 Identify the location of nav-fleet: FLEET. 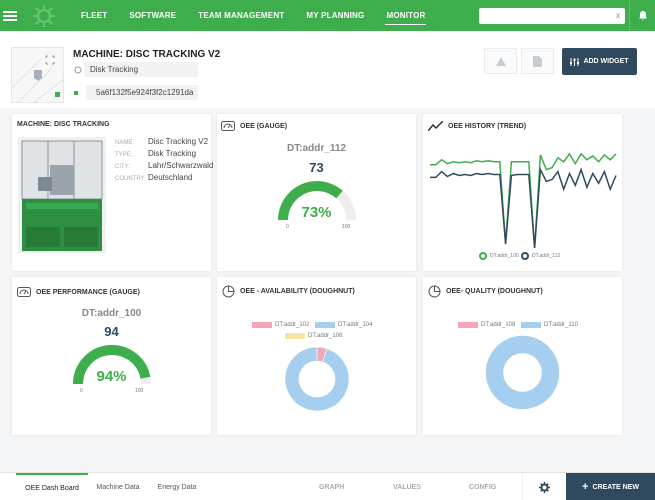
(94, 15).